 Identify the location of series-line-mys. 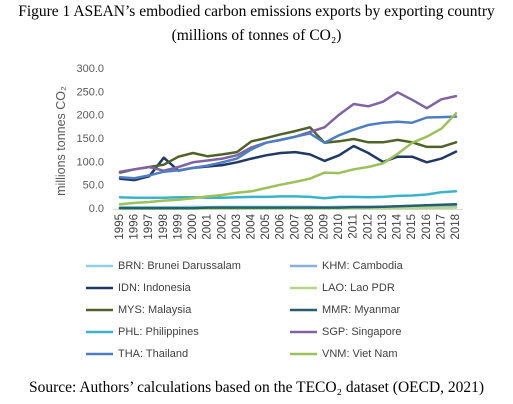
(288, 150).